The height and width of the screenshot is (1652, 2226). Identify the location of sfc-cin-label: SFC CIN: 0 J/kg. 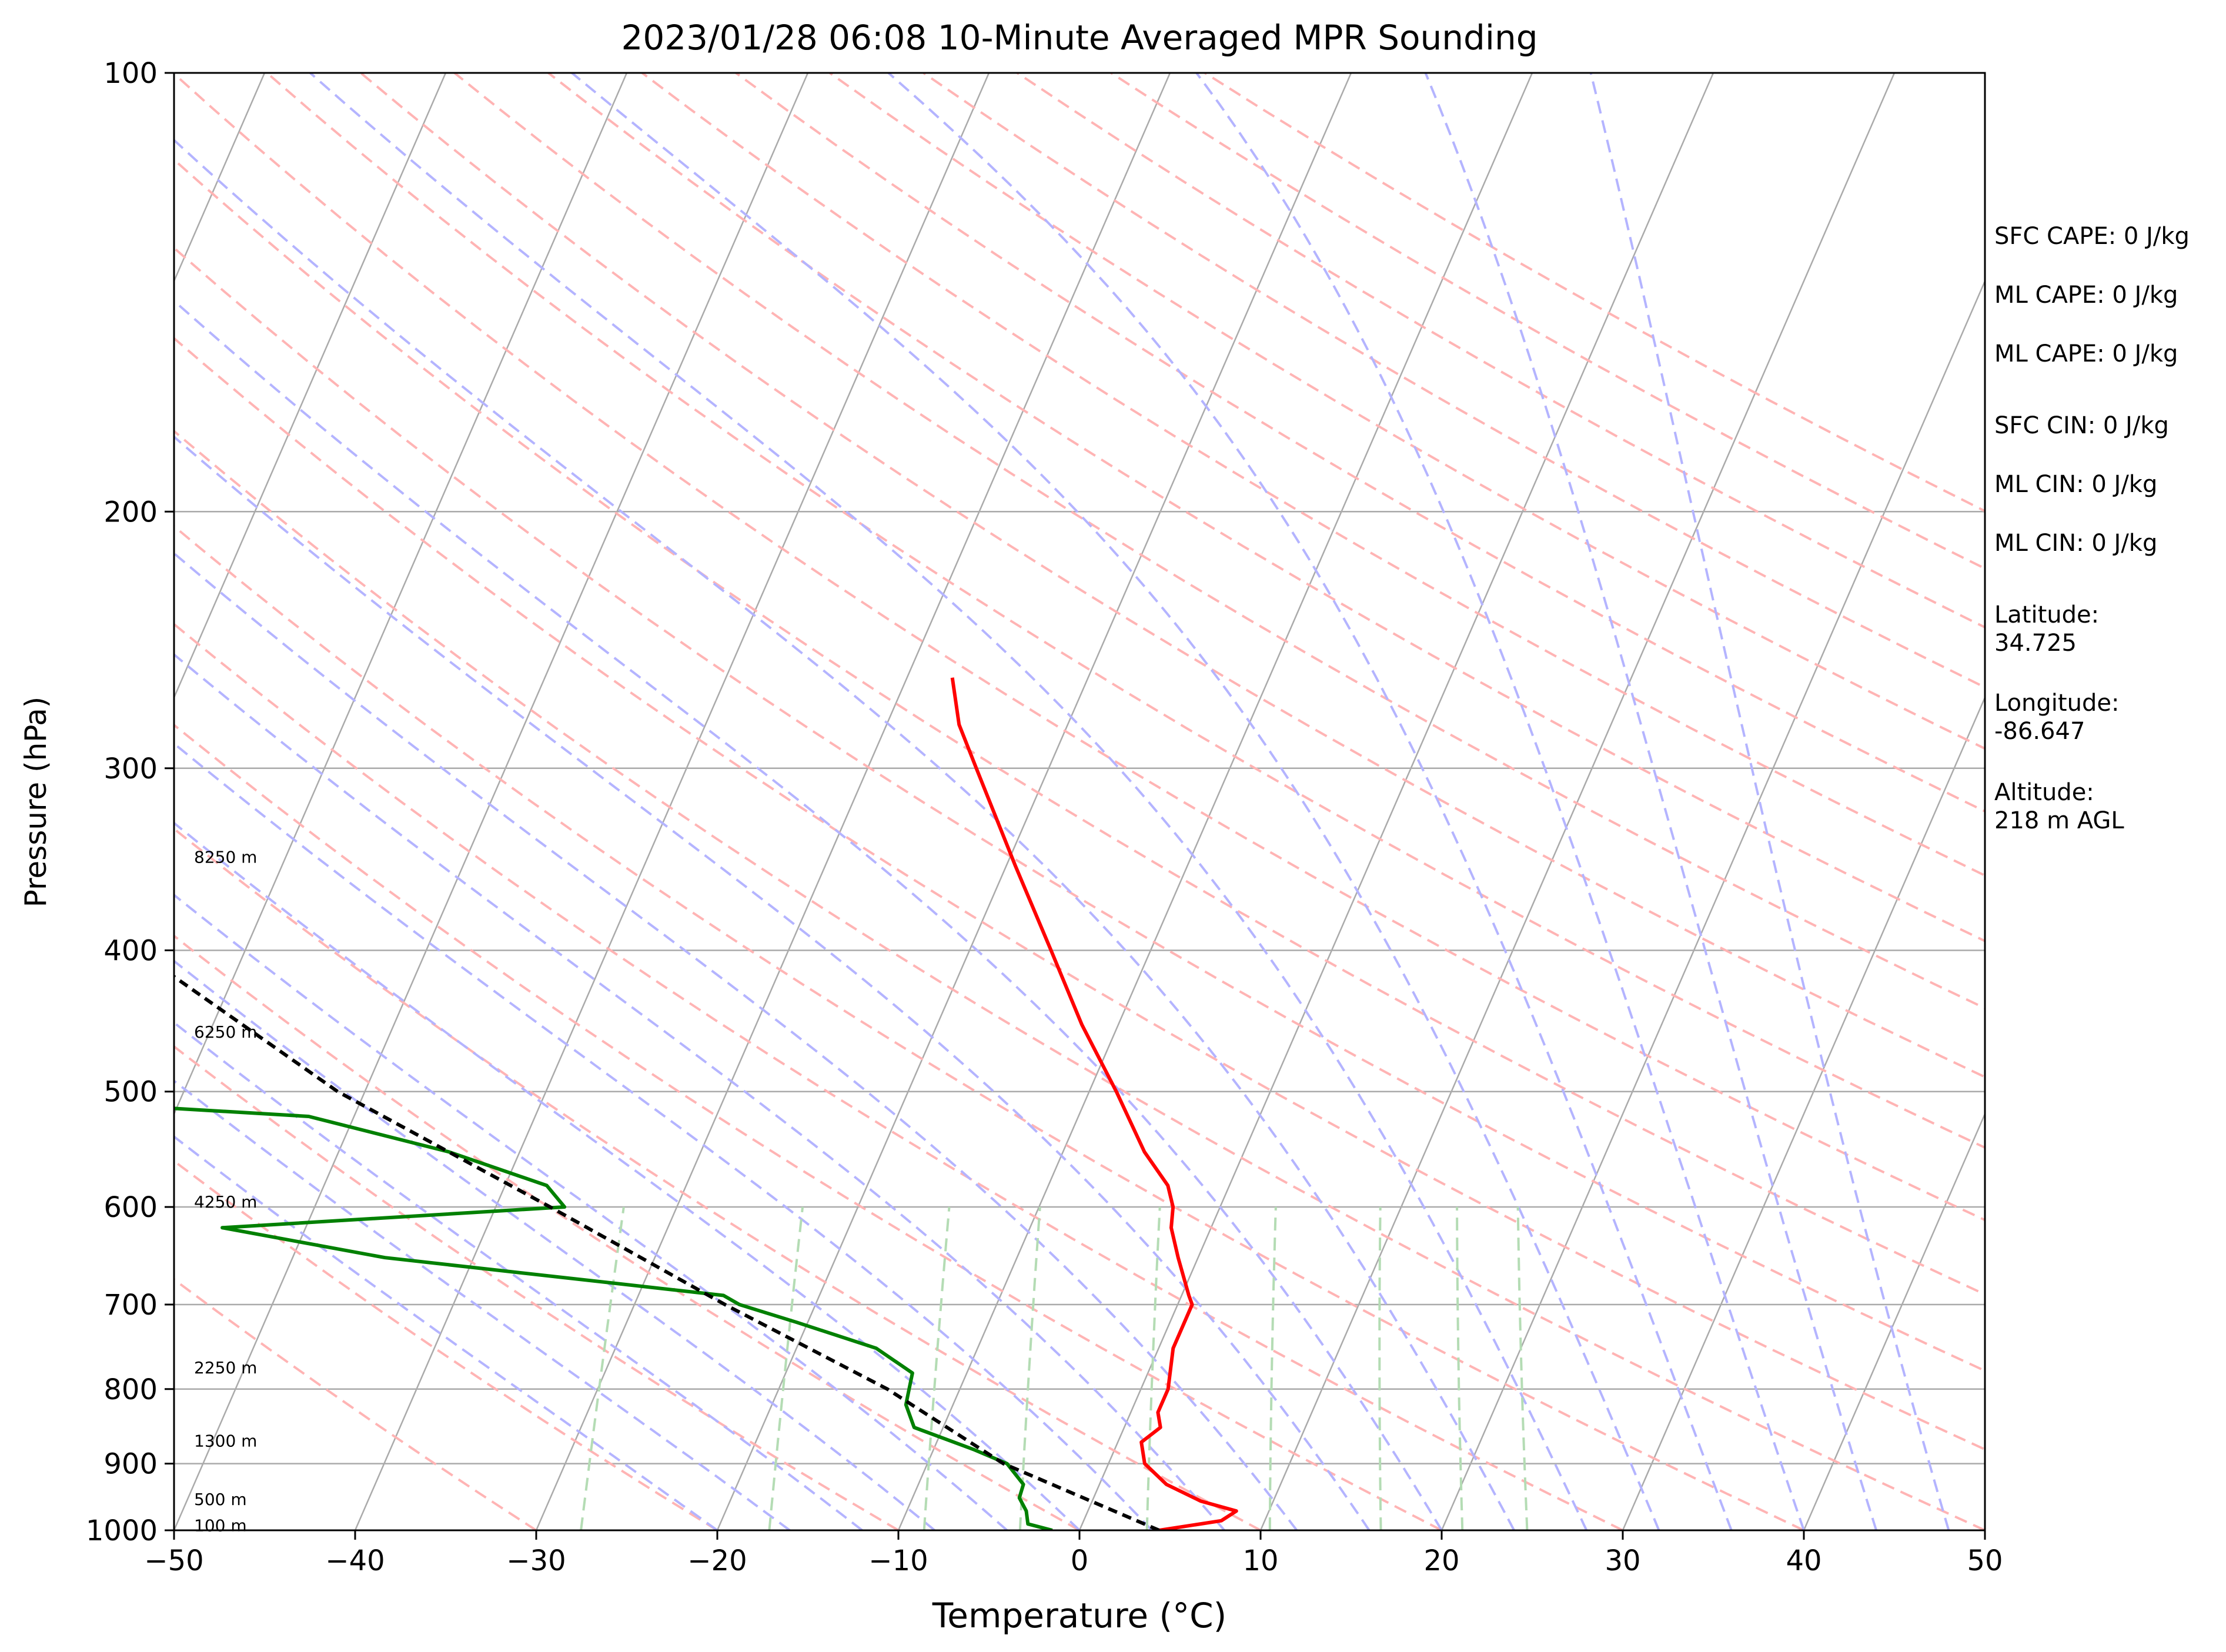
(2082, 425).